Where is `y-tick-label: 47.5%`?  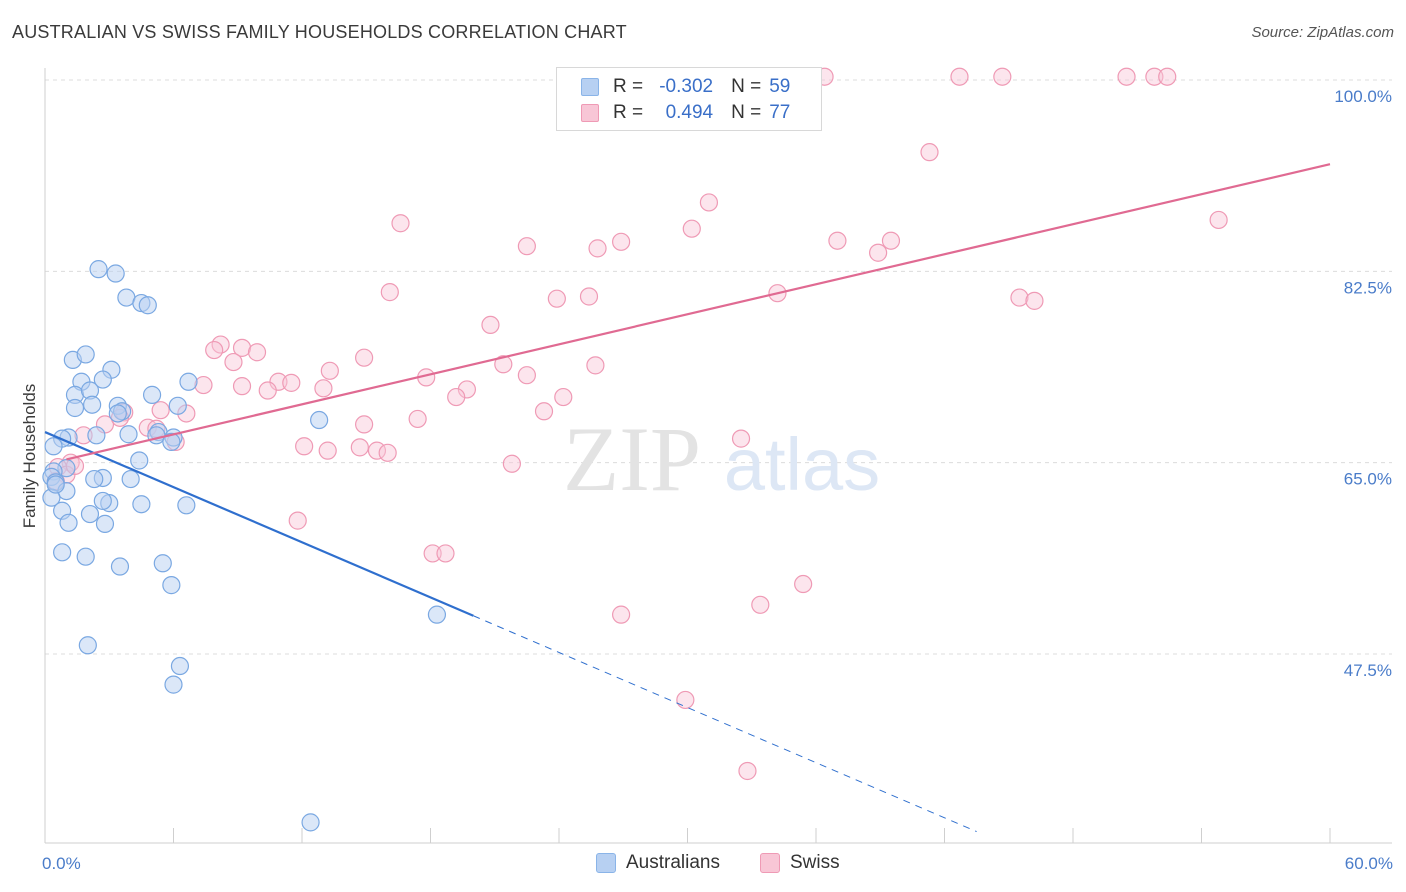 y-tick-label: 47.5% is located at coordinates (1368, 670).